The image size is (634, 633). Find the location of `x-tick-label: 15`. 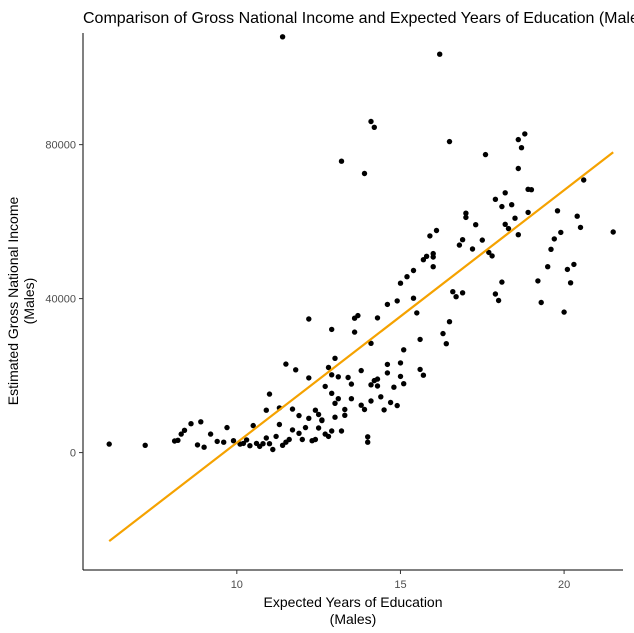

x-tick-label: 15 is located at coordinates (400, 585).